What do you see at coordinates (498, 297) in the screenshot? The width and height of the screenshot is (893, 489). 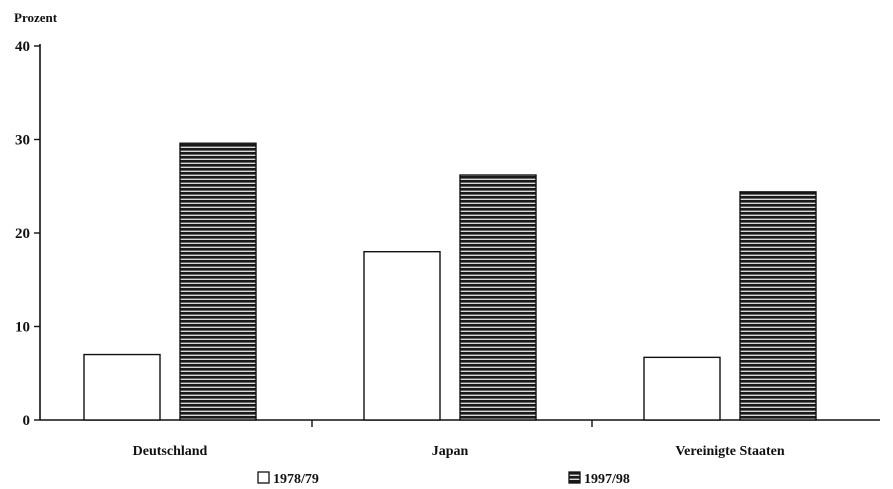 I see `bar-series2-japan` at bounding box center [498, 297].